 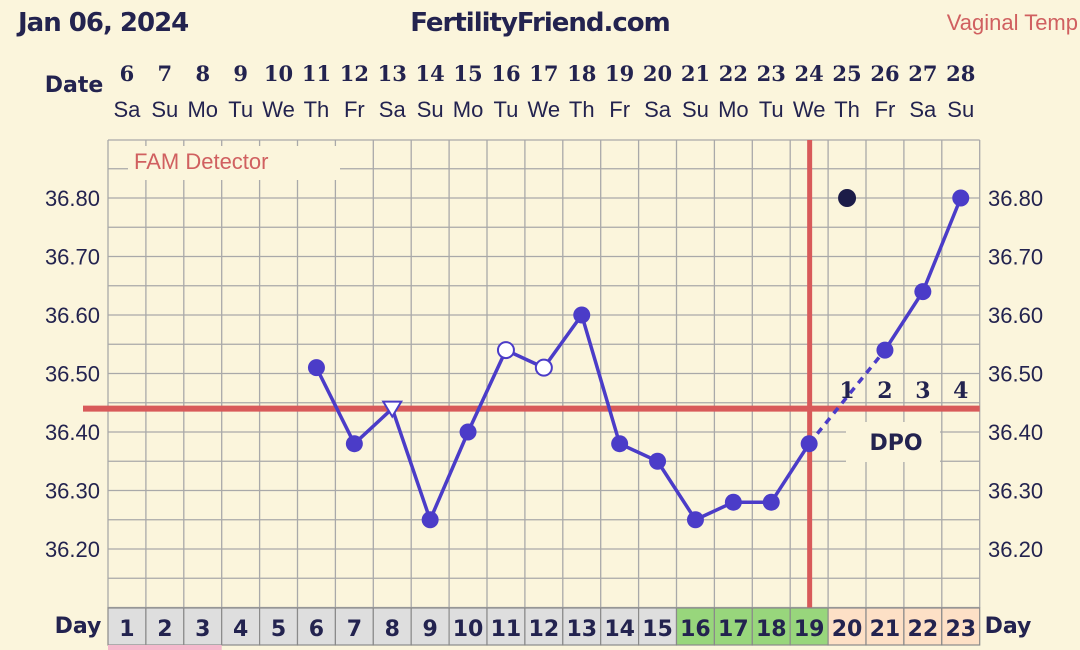 What do you see at coordinates (543, 73) in the screenshot?
I see `date-number: 17` at bounding box center [543, 73].